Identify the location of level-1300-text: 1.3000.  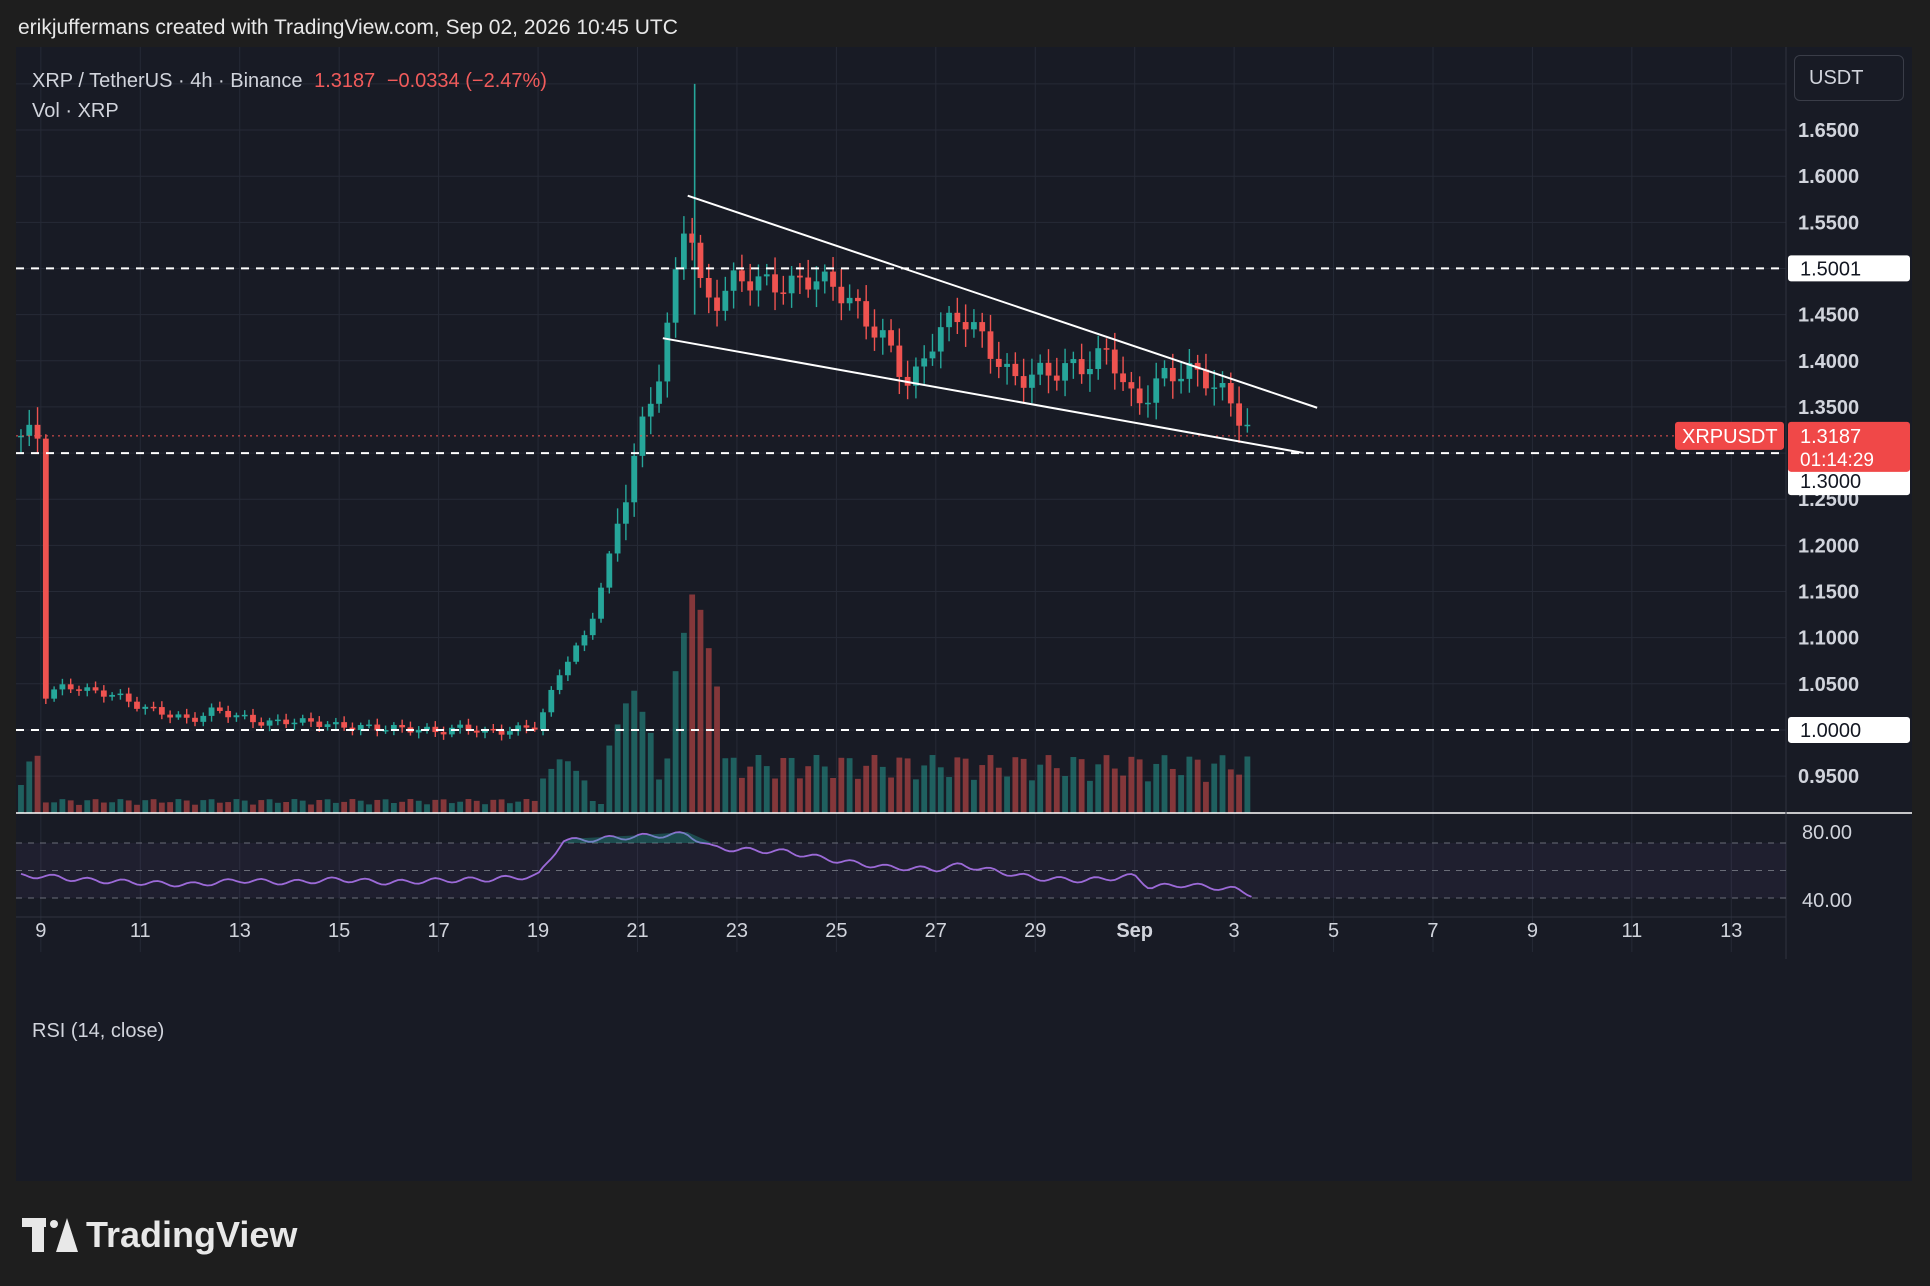
(1830, 482).